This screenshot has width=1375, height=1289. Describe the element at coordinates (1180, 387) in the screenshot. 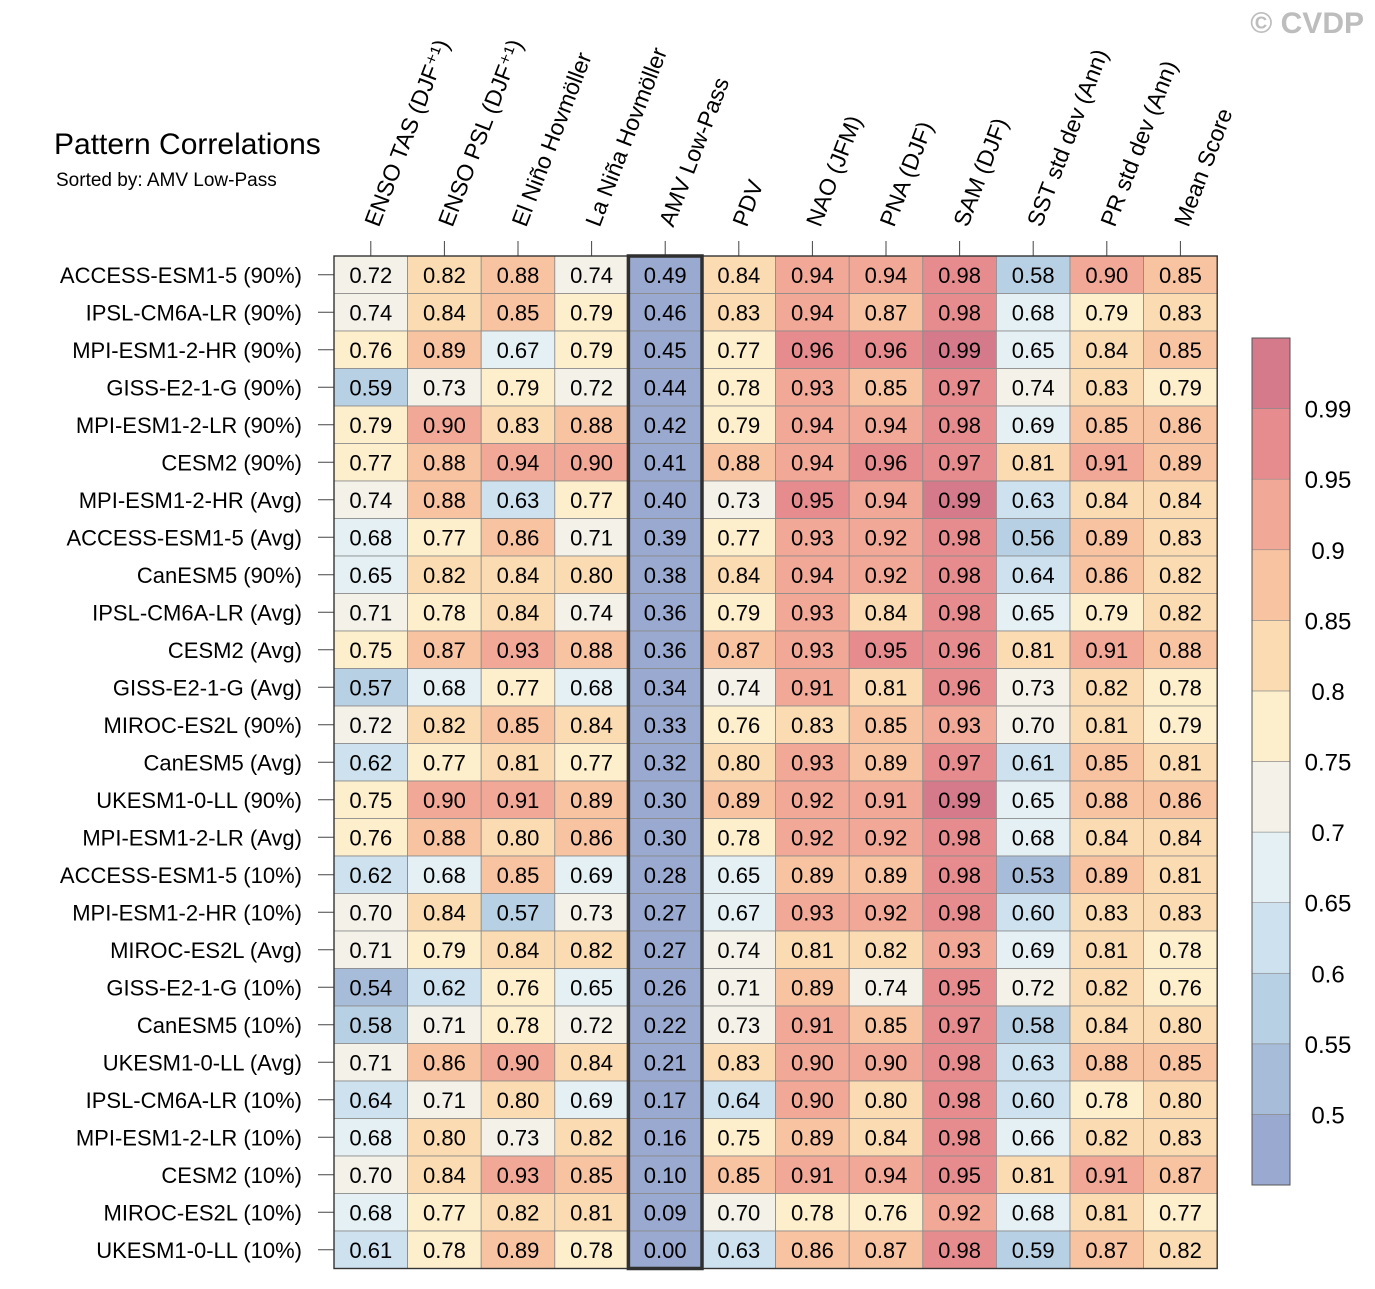

I see `cell-value: 0.79` at that location.